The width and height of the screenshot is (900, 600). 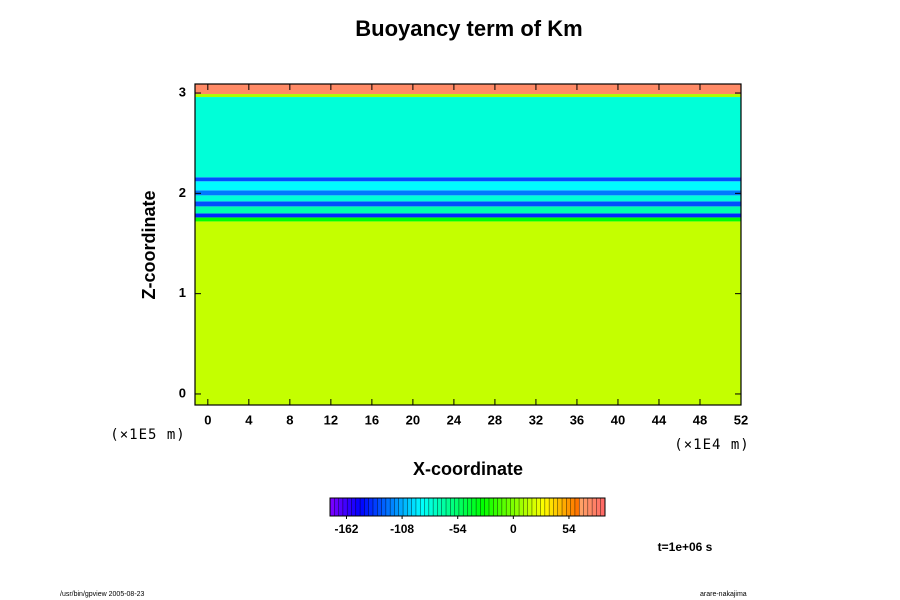 What do you see at coordinates (182, 392) in the screenshot?
I see `y-tick-label: 0` at bounding box center [182, 392].